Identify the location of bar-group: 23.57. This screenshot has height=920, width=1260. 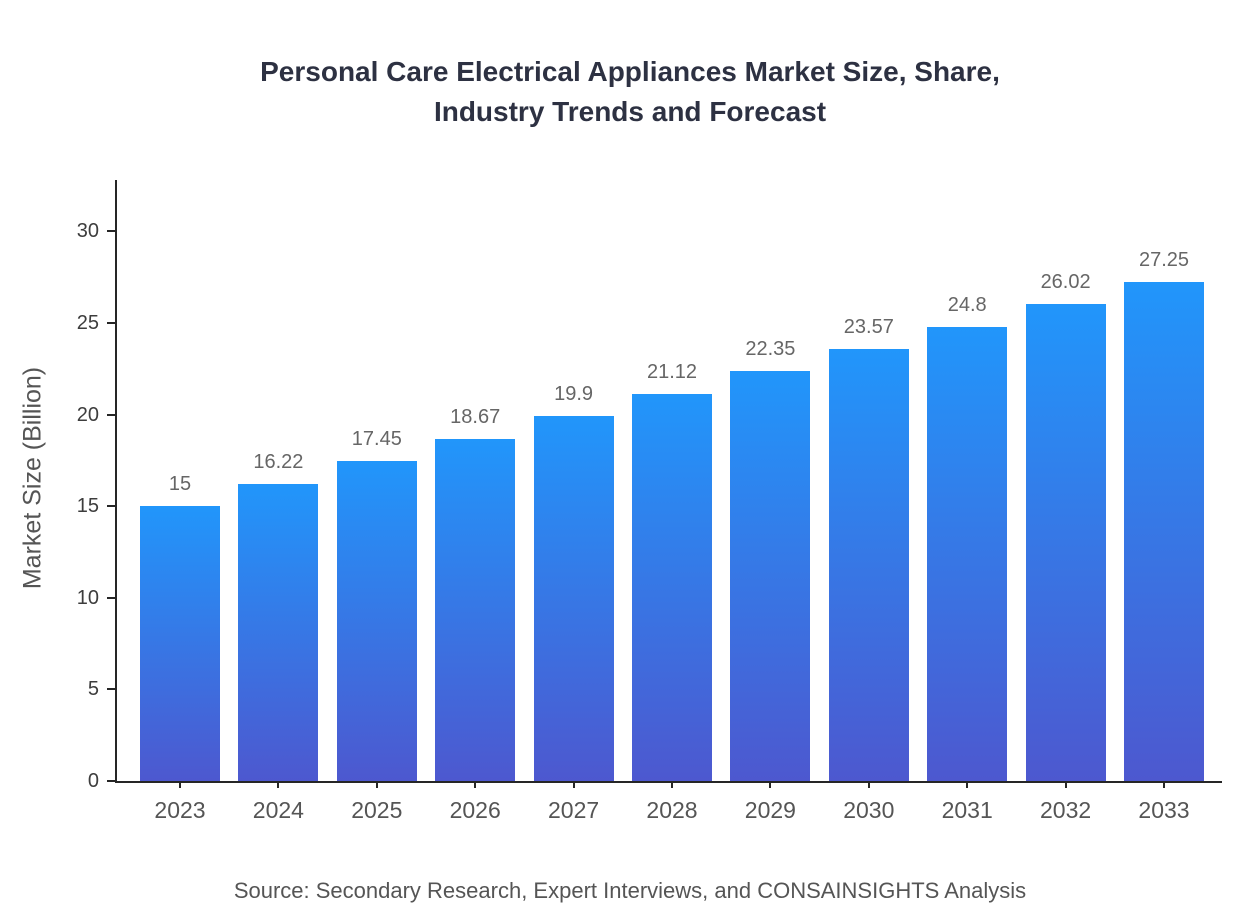
(868, 480).